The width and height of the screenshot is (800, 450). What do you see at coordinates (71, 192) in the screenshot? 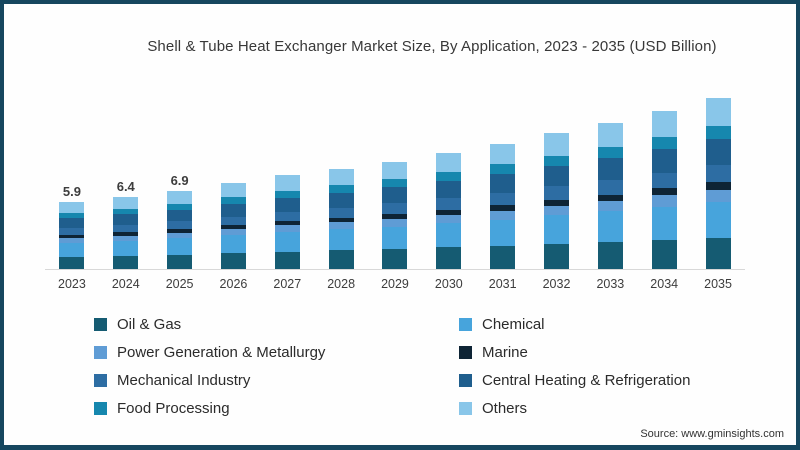
I see `bar-value-label: 5.9` at bounding box center [71, 192].